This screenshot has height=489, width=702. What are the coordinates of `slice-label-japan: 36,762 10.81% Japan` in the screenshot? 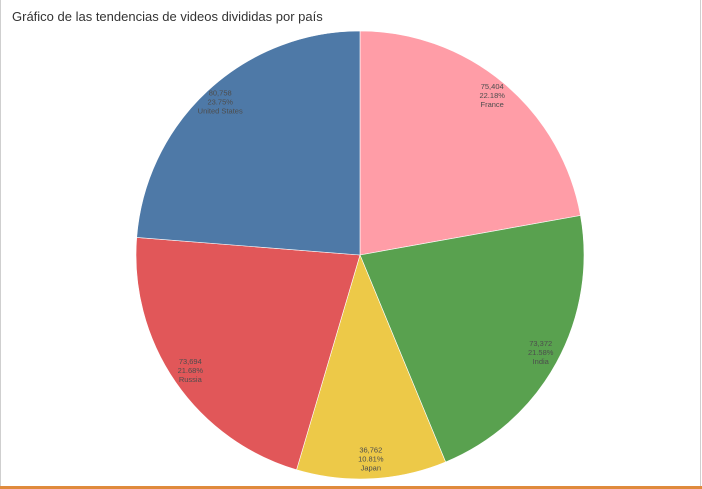 It's located at (371, 459).